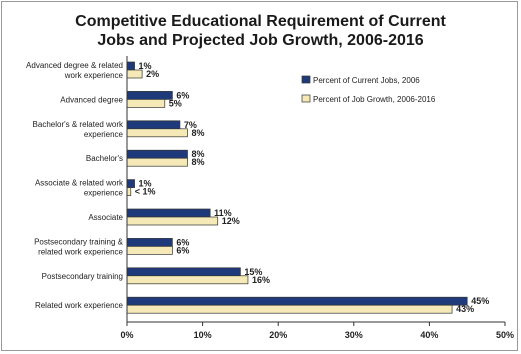  I want to click on data-label-series-2-cat-8: 16%, so click(261, 280).